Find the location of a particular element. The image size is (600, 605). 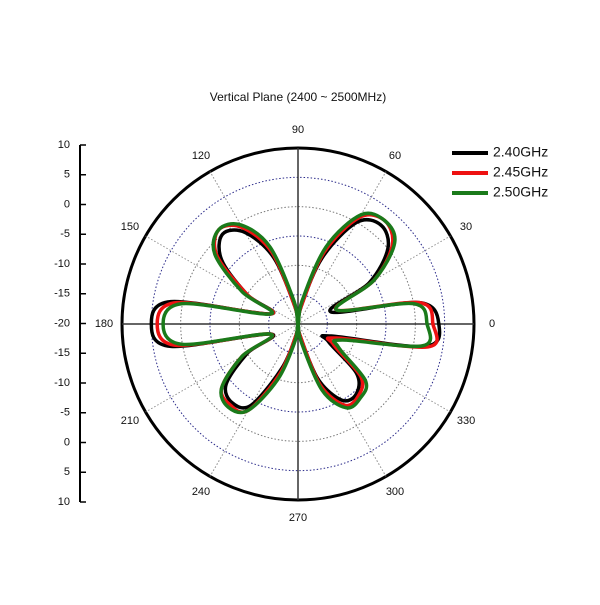

legend-label: 2.50GHz is located at coordinates (520, 192).